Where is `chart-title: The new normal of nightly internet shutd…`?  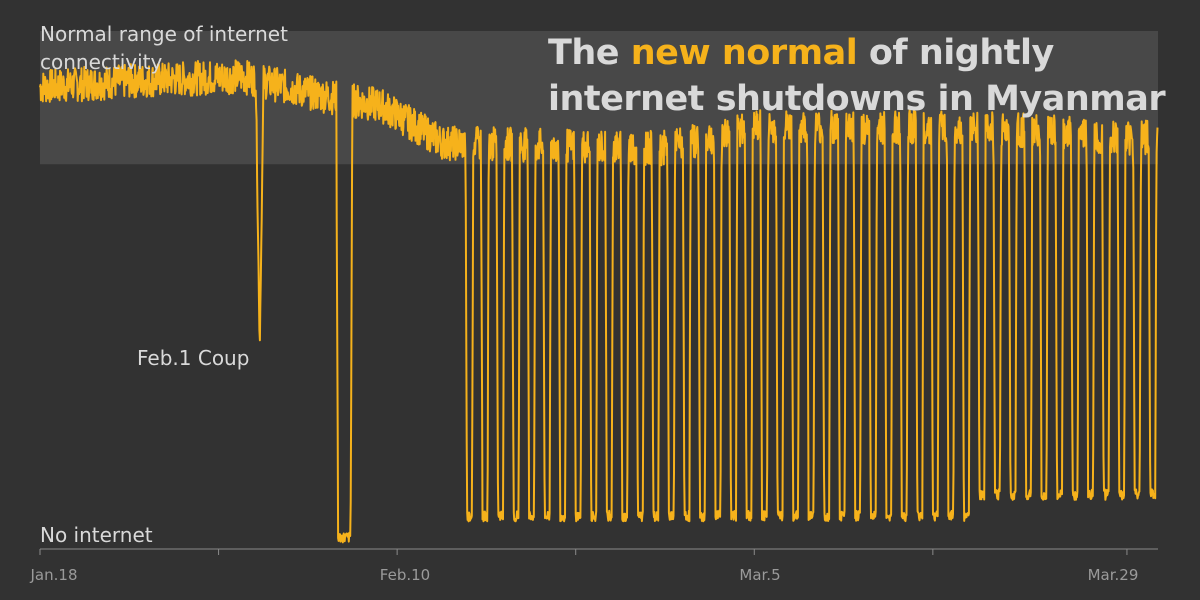 chart-title: The new normal of nightly internet shutd… is located at coordinates (863, 76).